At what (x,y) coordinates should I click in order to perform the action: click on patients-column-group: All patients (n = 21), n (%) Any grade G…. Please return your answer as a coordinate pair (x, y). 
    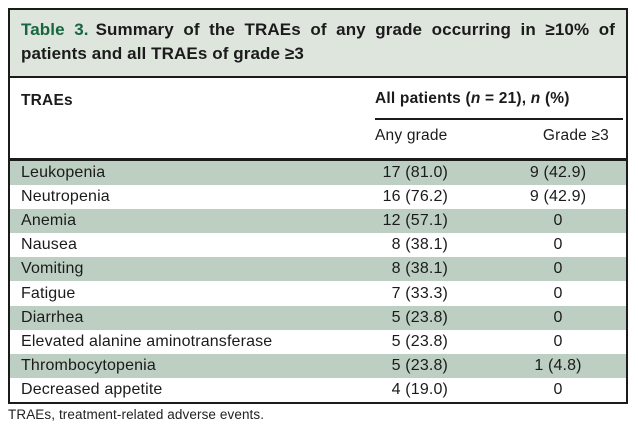
    Looking at the image, I should click on (499, 118).